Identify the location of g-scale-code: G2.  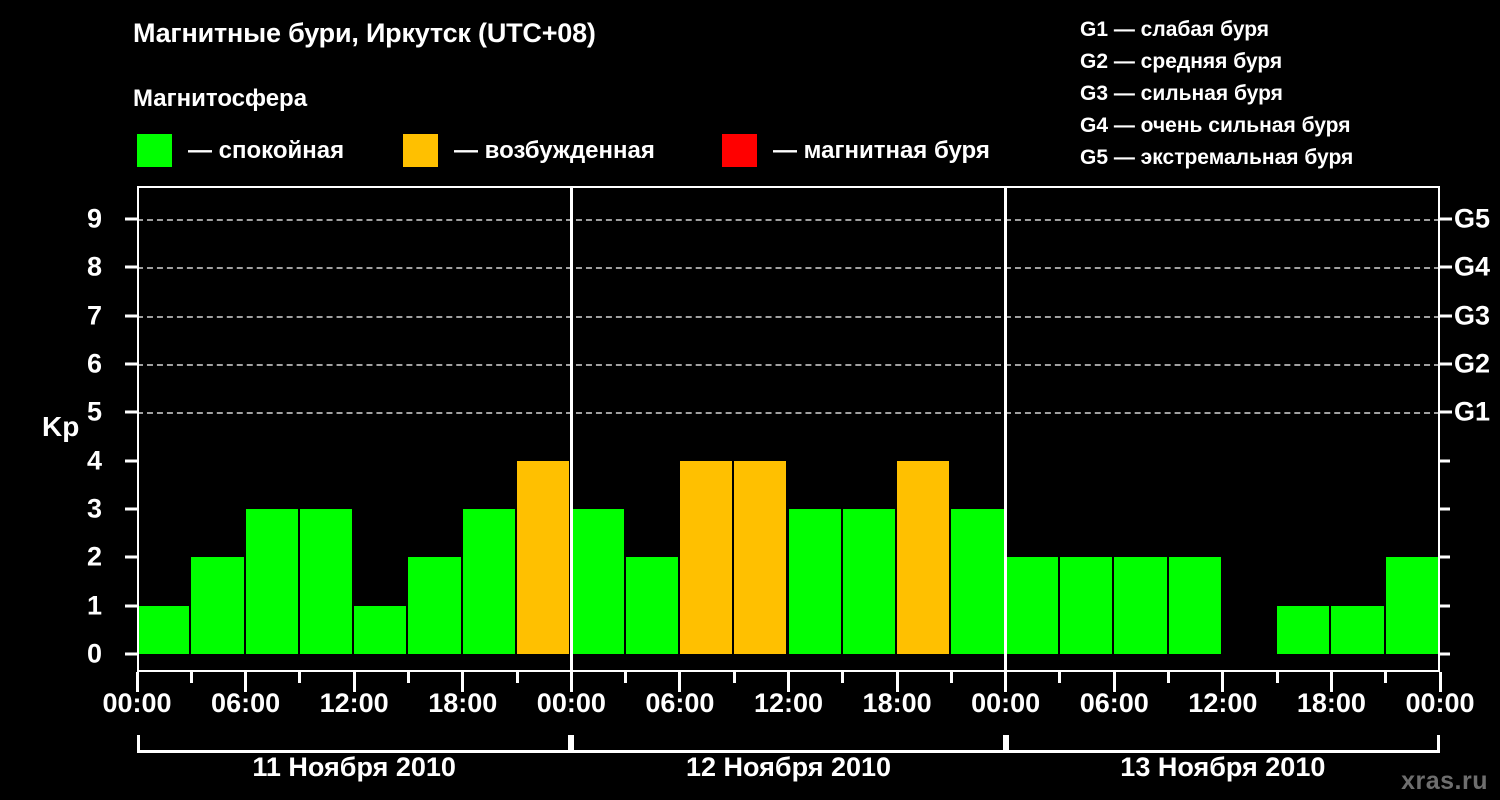
(1094, 61).